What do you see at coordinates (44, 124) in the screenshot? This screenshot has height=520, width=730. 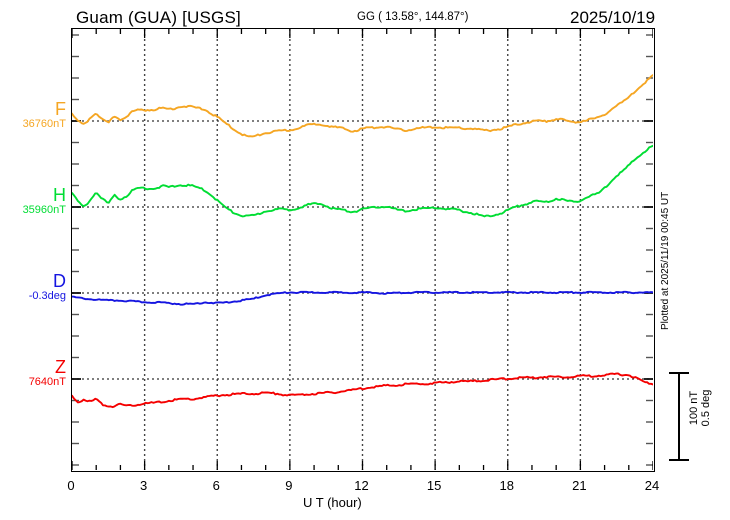 I see `component-value-f: 36760nT` at bounding box center [44, 124].